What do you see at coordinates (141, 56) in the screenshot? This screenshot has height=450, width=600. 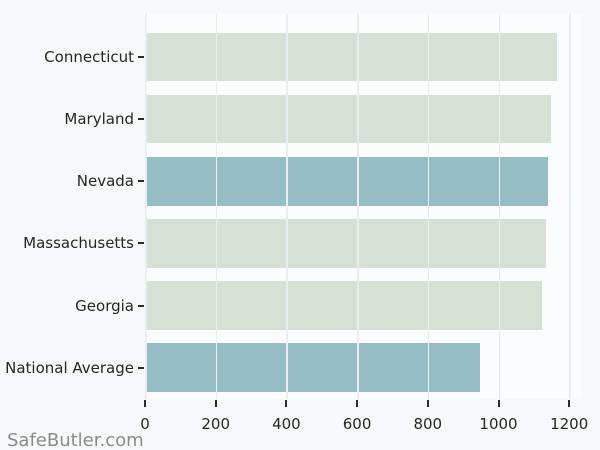 I see `ytick-mark-connecticut` at bounding box center [141, 56].